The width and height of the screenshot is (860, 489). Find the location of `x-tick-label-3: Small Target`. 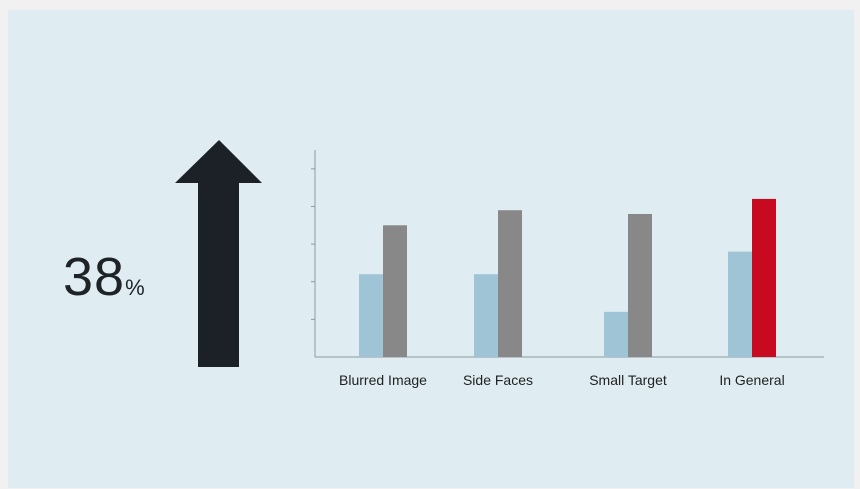

x-tick-label-3: Small Target is located at coordinates (628, 380).